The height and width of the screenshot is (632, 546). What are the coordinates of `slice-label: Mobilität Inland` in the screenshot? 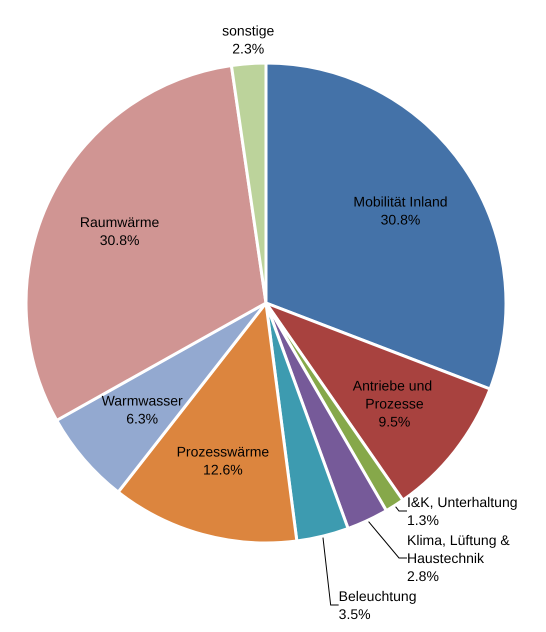 It's located at (400, 202).